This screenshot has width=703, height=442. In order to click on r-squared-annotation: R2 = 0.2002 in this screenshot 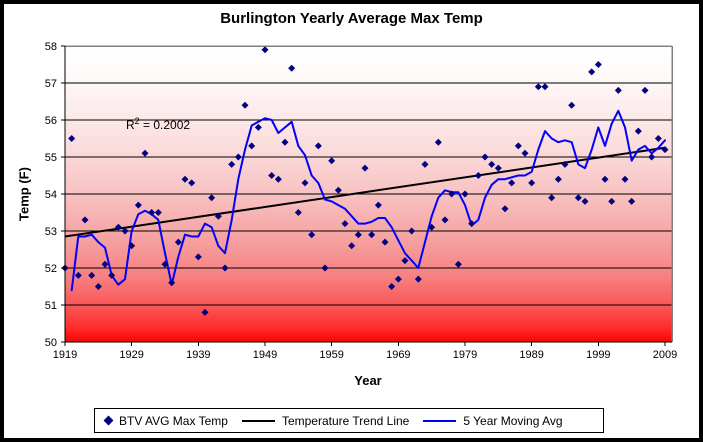, I will do `click(158, 124)`.